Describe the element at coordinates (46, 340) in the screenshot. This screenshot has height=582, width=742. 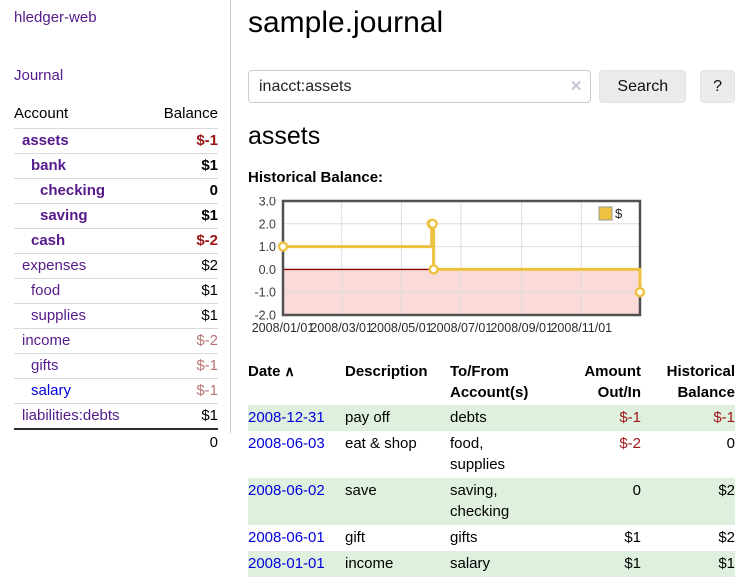
I see `account-link: income` at that location.